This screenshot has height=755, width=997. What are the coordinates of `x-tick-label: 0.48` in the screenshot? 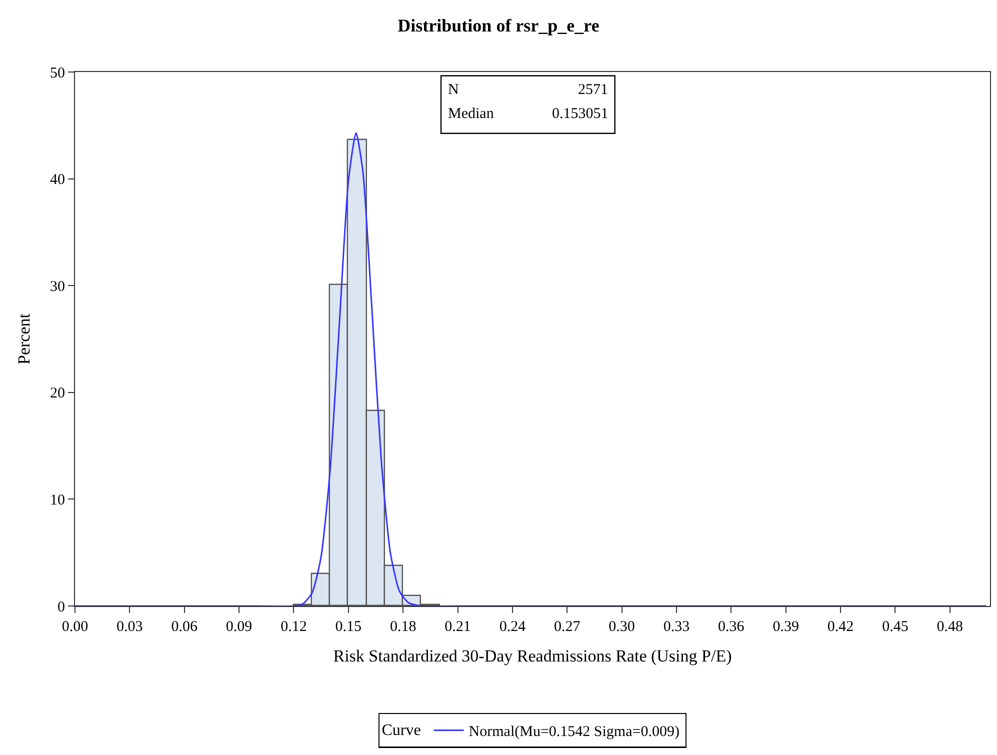 It's located at (950, 627).